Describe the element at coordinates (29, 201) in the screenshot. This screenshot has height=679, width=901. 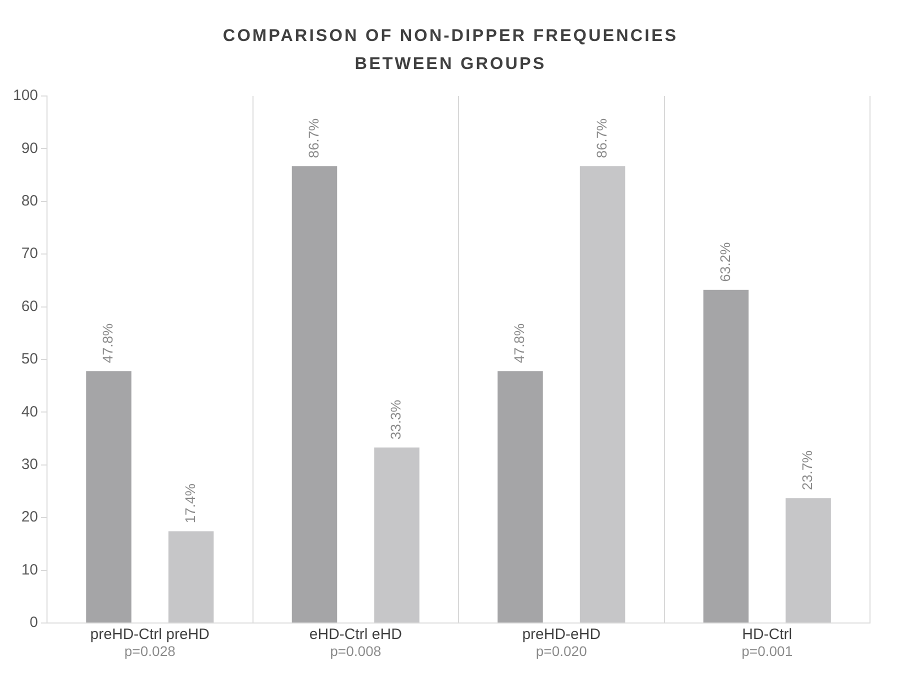
I see `y-tick-label: 80` at that location.